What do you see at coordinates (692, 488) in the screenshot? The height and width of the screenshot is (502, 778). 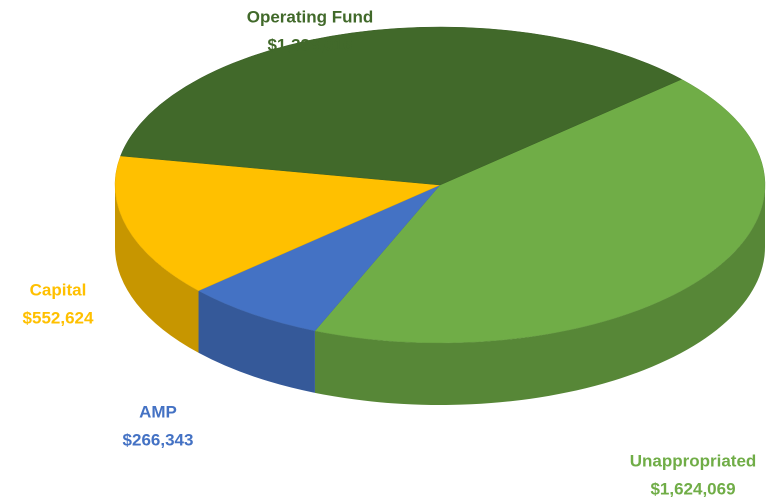 I see `slice-value: $1,624,069` at bounding box center [692, 488].